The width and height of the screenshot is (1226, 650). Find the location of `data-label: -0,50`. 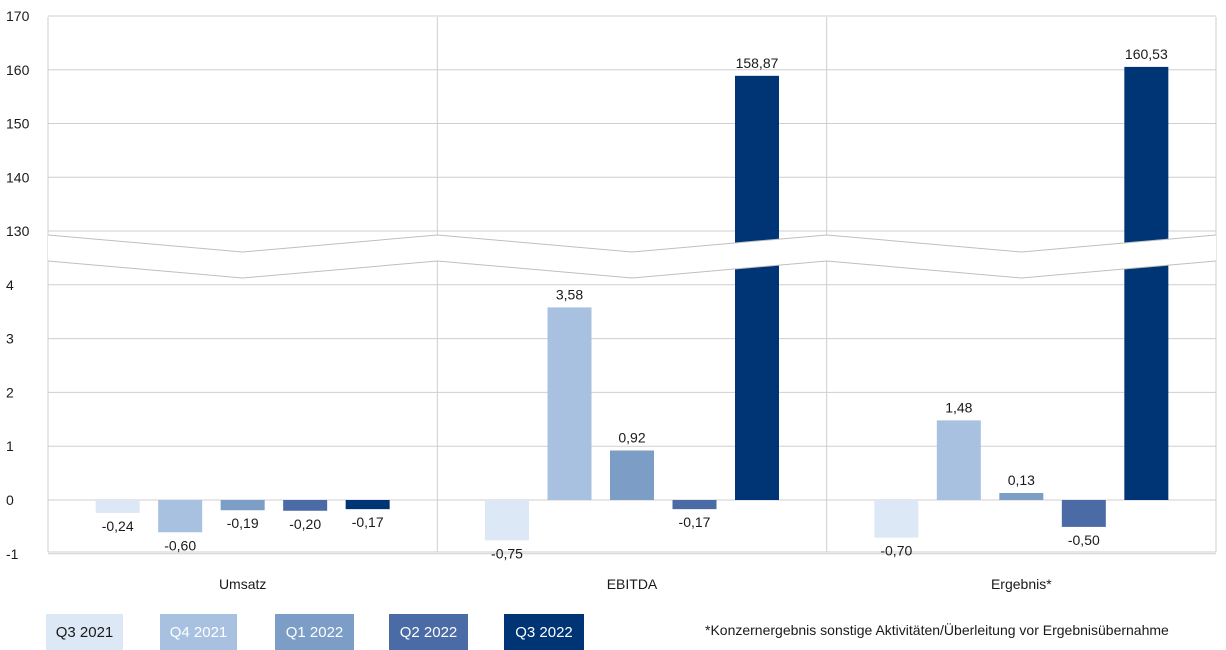

data-label: -0,50 is located at coordinates (1084, 540).